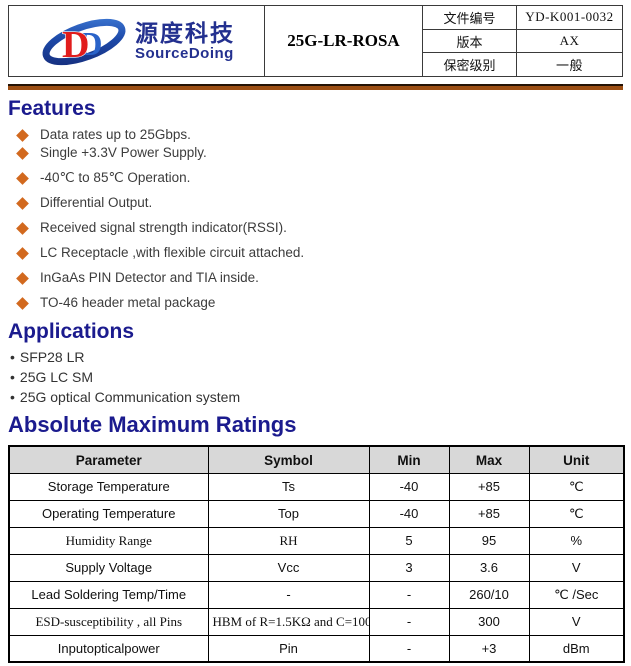 Image resolution: width=631 pixels, height=666 pixels. Describe the element at coordinates (522, 65) in the screenshot. I see `doc-info-row: 保密级别 一般` at that location.